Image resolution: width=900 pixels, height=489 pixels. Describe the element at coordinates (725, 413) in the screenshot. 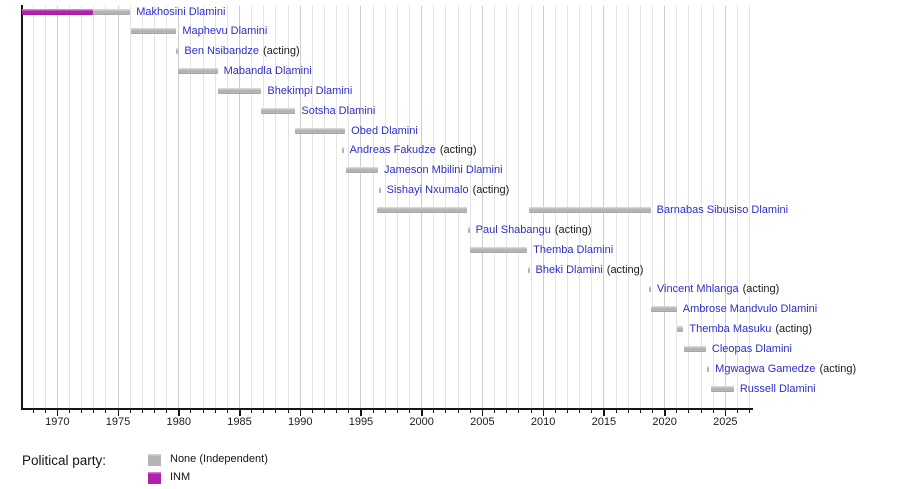

I see `axis-tick-2025` at that location.